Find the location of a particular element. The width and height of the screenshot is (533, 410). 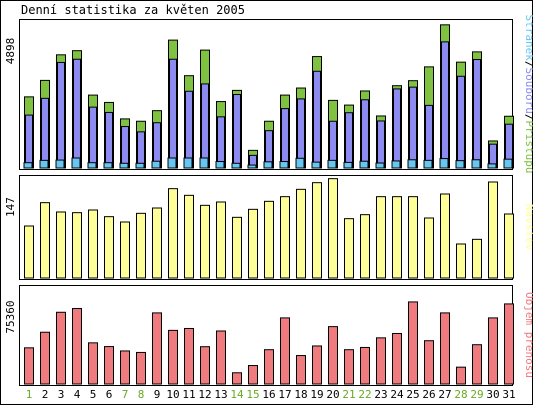

x-tick-label: 15 is located at coordinates (252, 394).